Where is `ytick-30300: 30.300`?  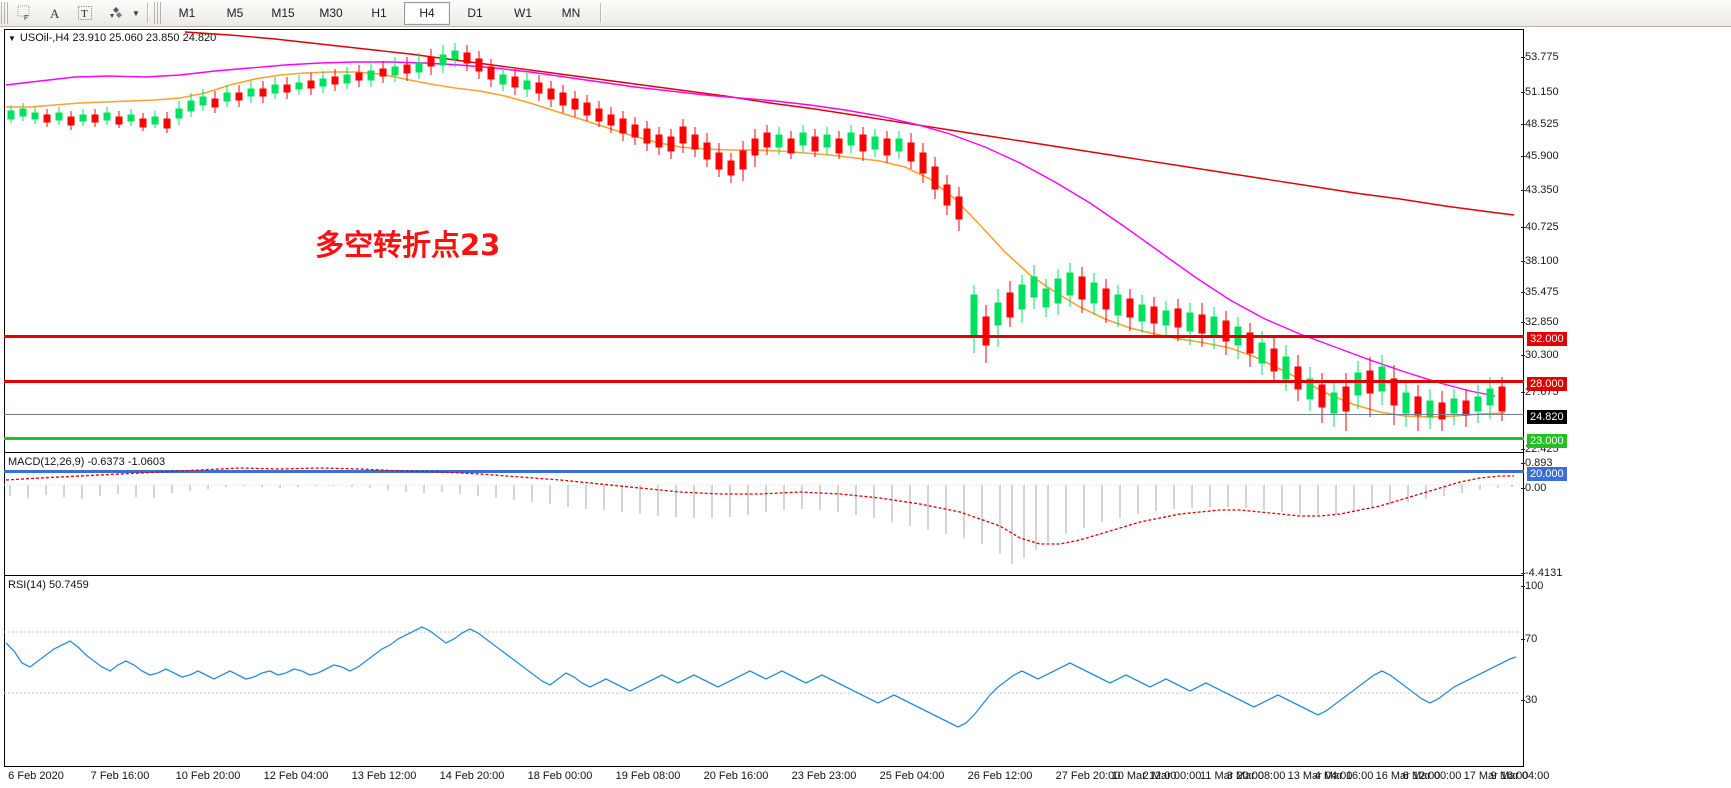 ytick-30300: 30.300 is located at coordinates (1540, 355).